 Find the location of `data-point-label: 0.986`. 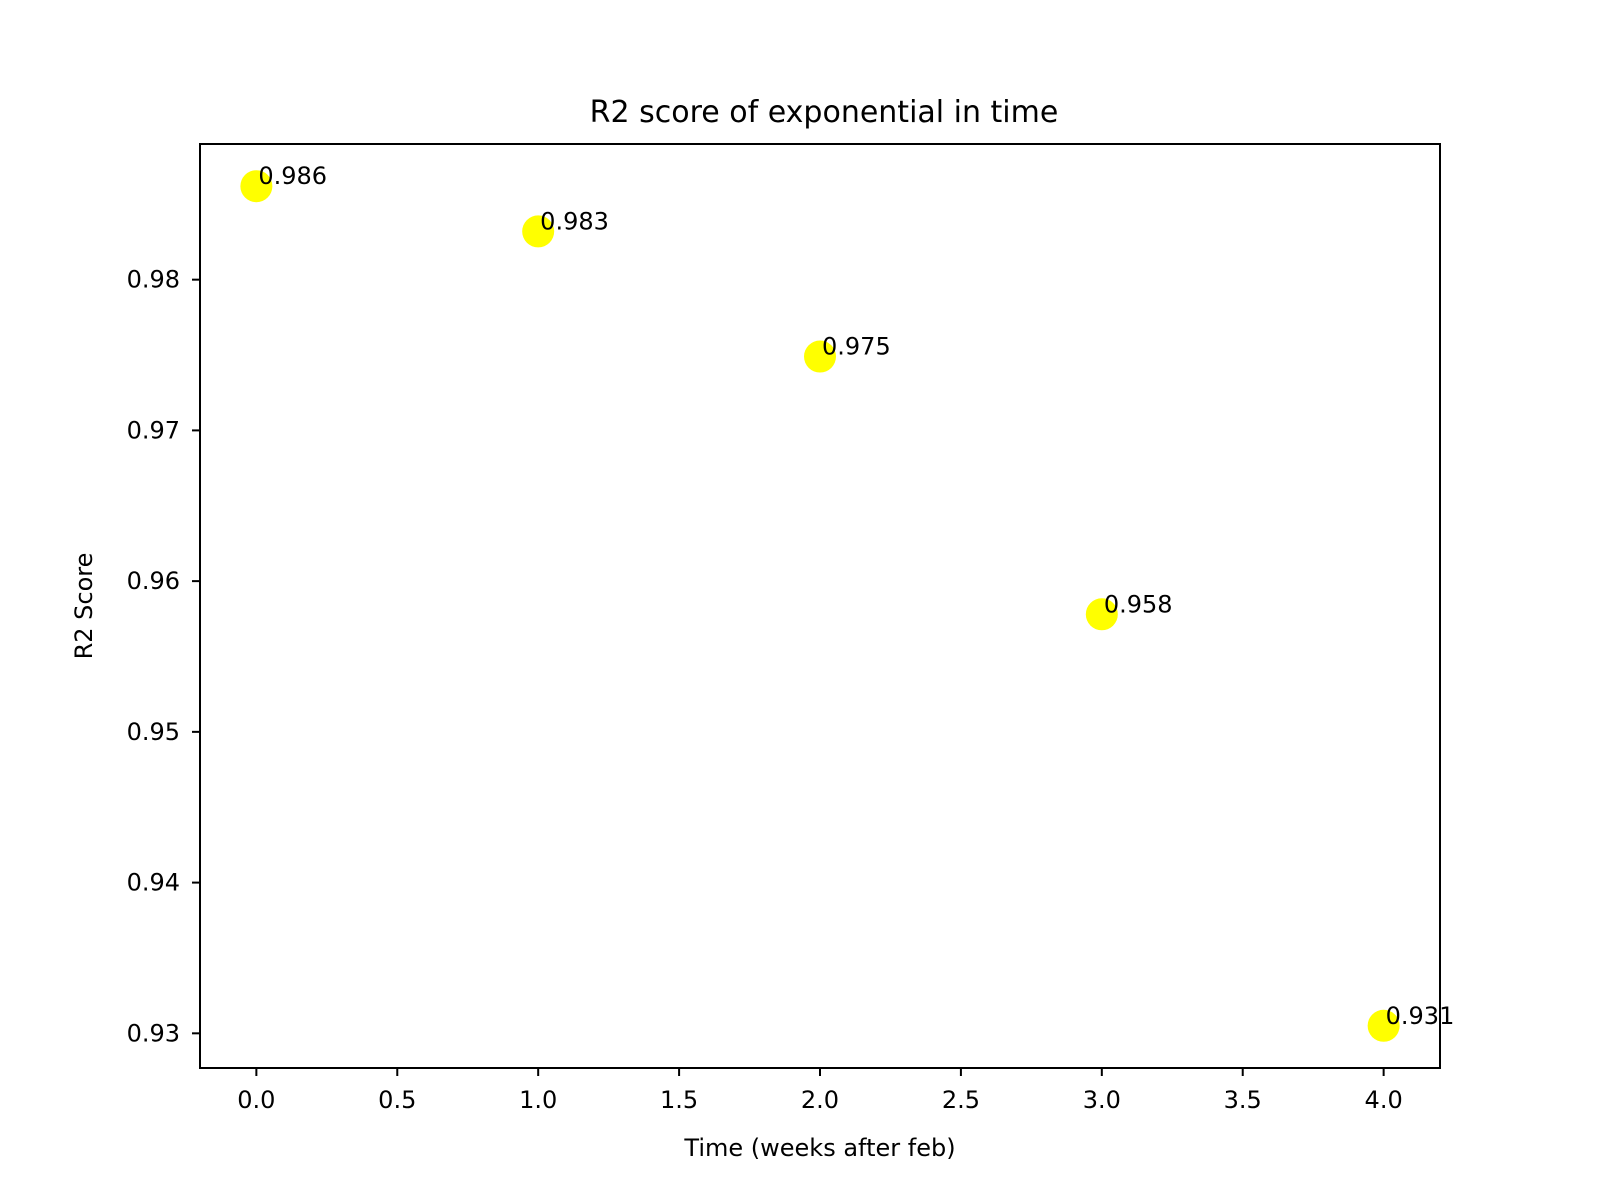

data-point-label: 0.986 is located at coordinates (292, 176).